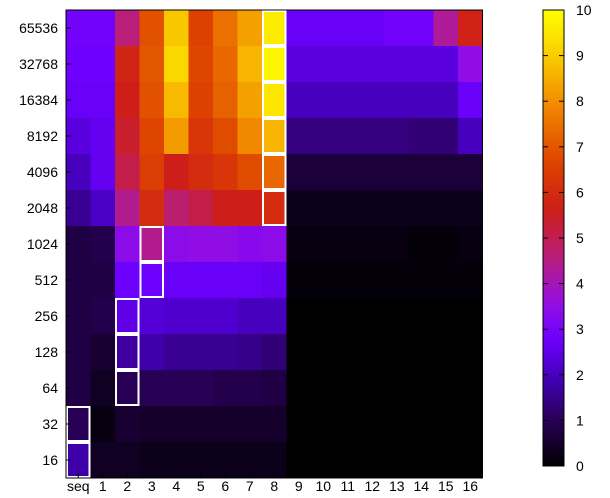 The image size is (610, 498). What do you see at coordinates (201, 486) in the screenshot?
I see `x-tick-label: 5` at bounding box center [201, 486].